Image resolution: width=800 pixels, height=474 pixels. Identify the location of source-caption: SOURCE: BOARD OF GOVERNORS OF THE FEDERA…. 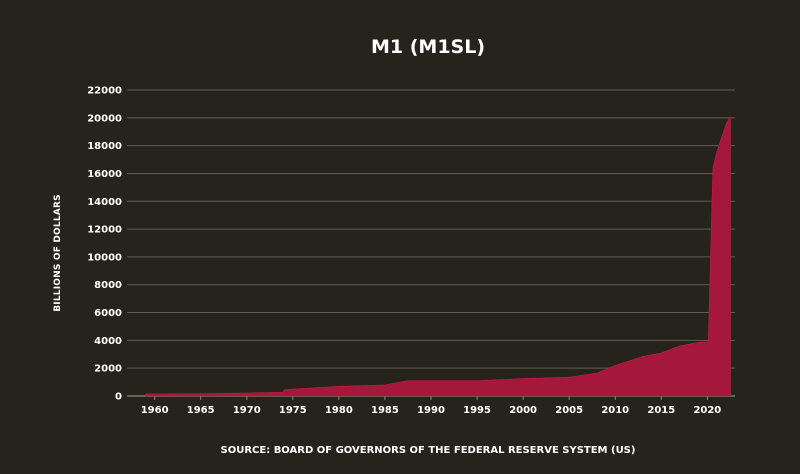
(428, 450).